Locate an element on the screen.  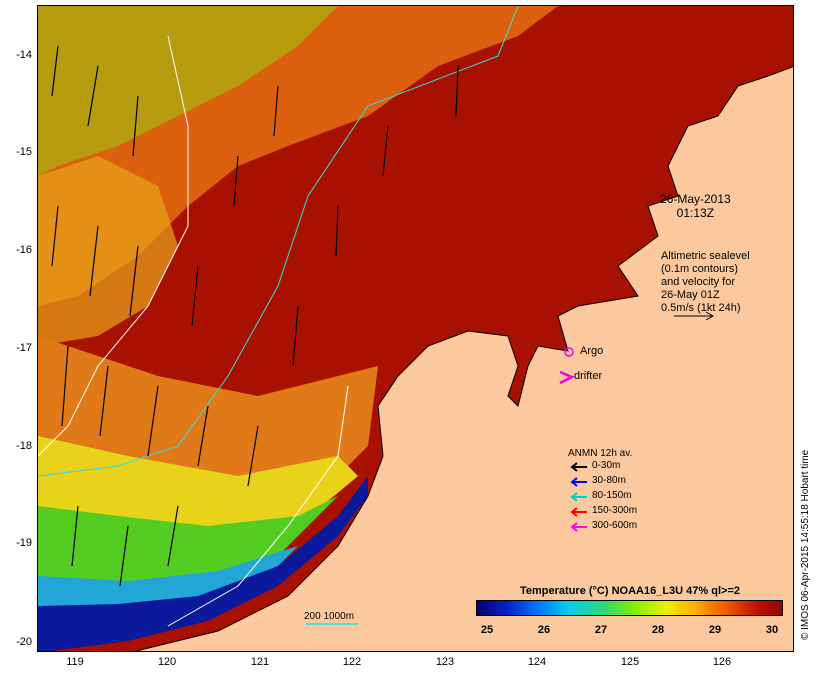
colorbar-tick: 26 is located at coordinates (544, 630).